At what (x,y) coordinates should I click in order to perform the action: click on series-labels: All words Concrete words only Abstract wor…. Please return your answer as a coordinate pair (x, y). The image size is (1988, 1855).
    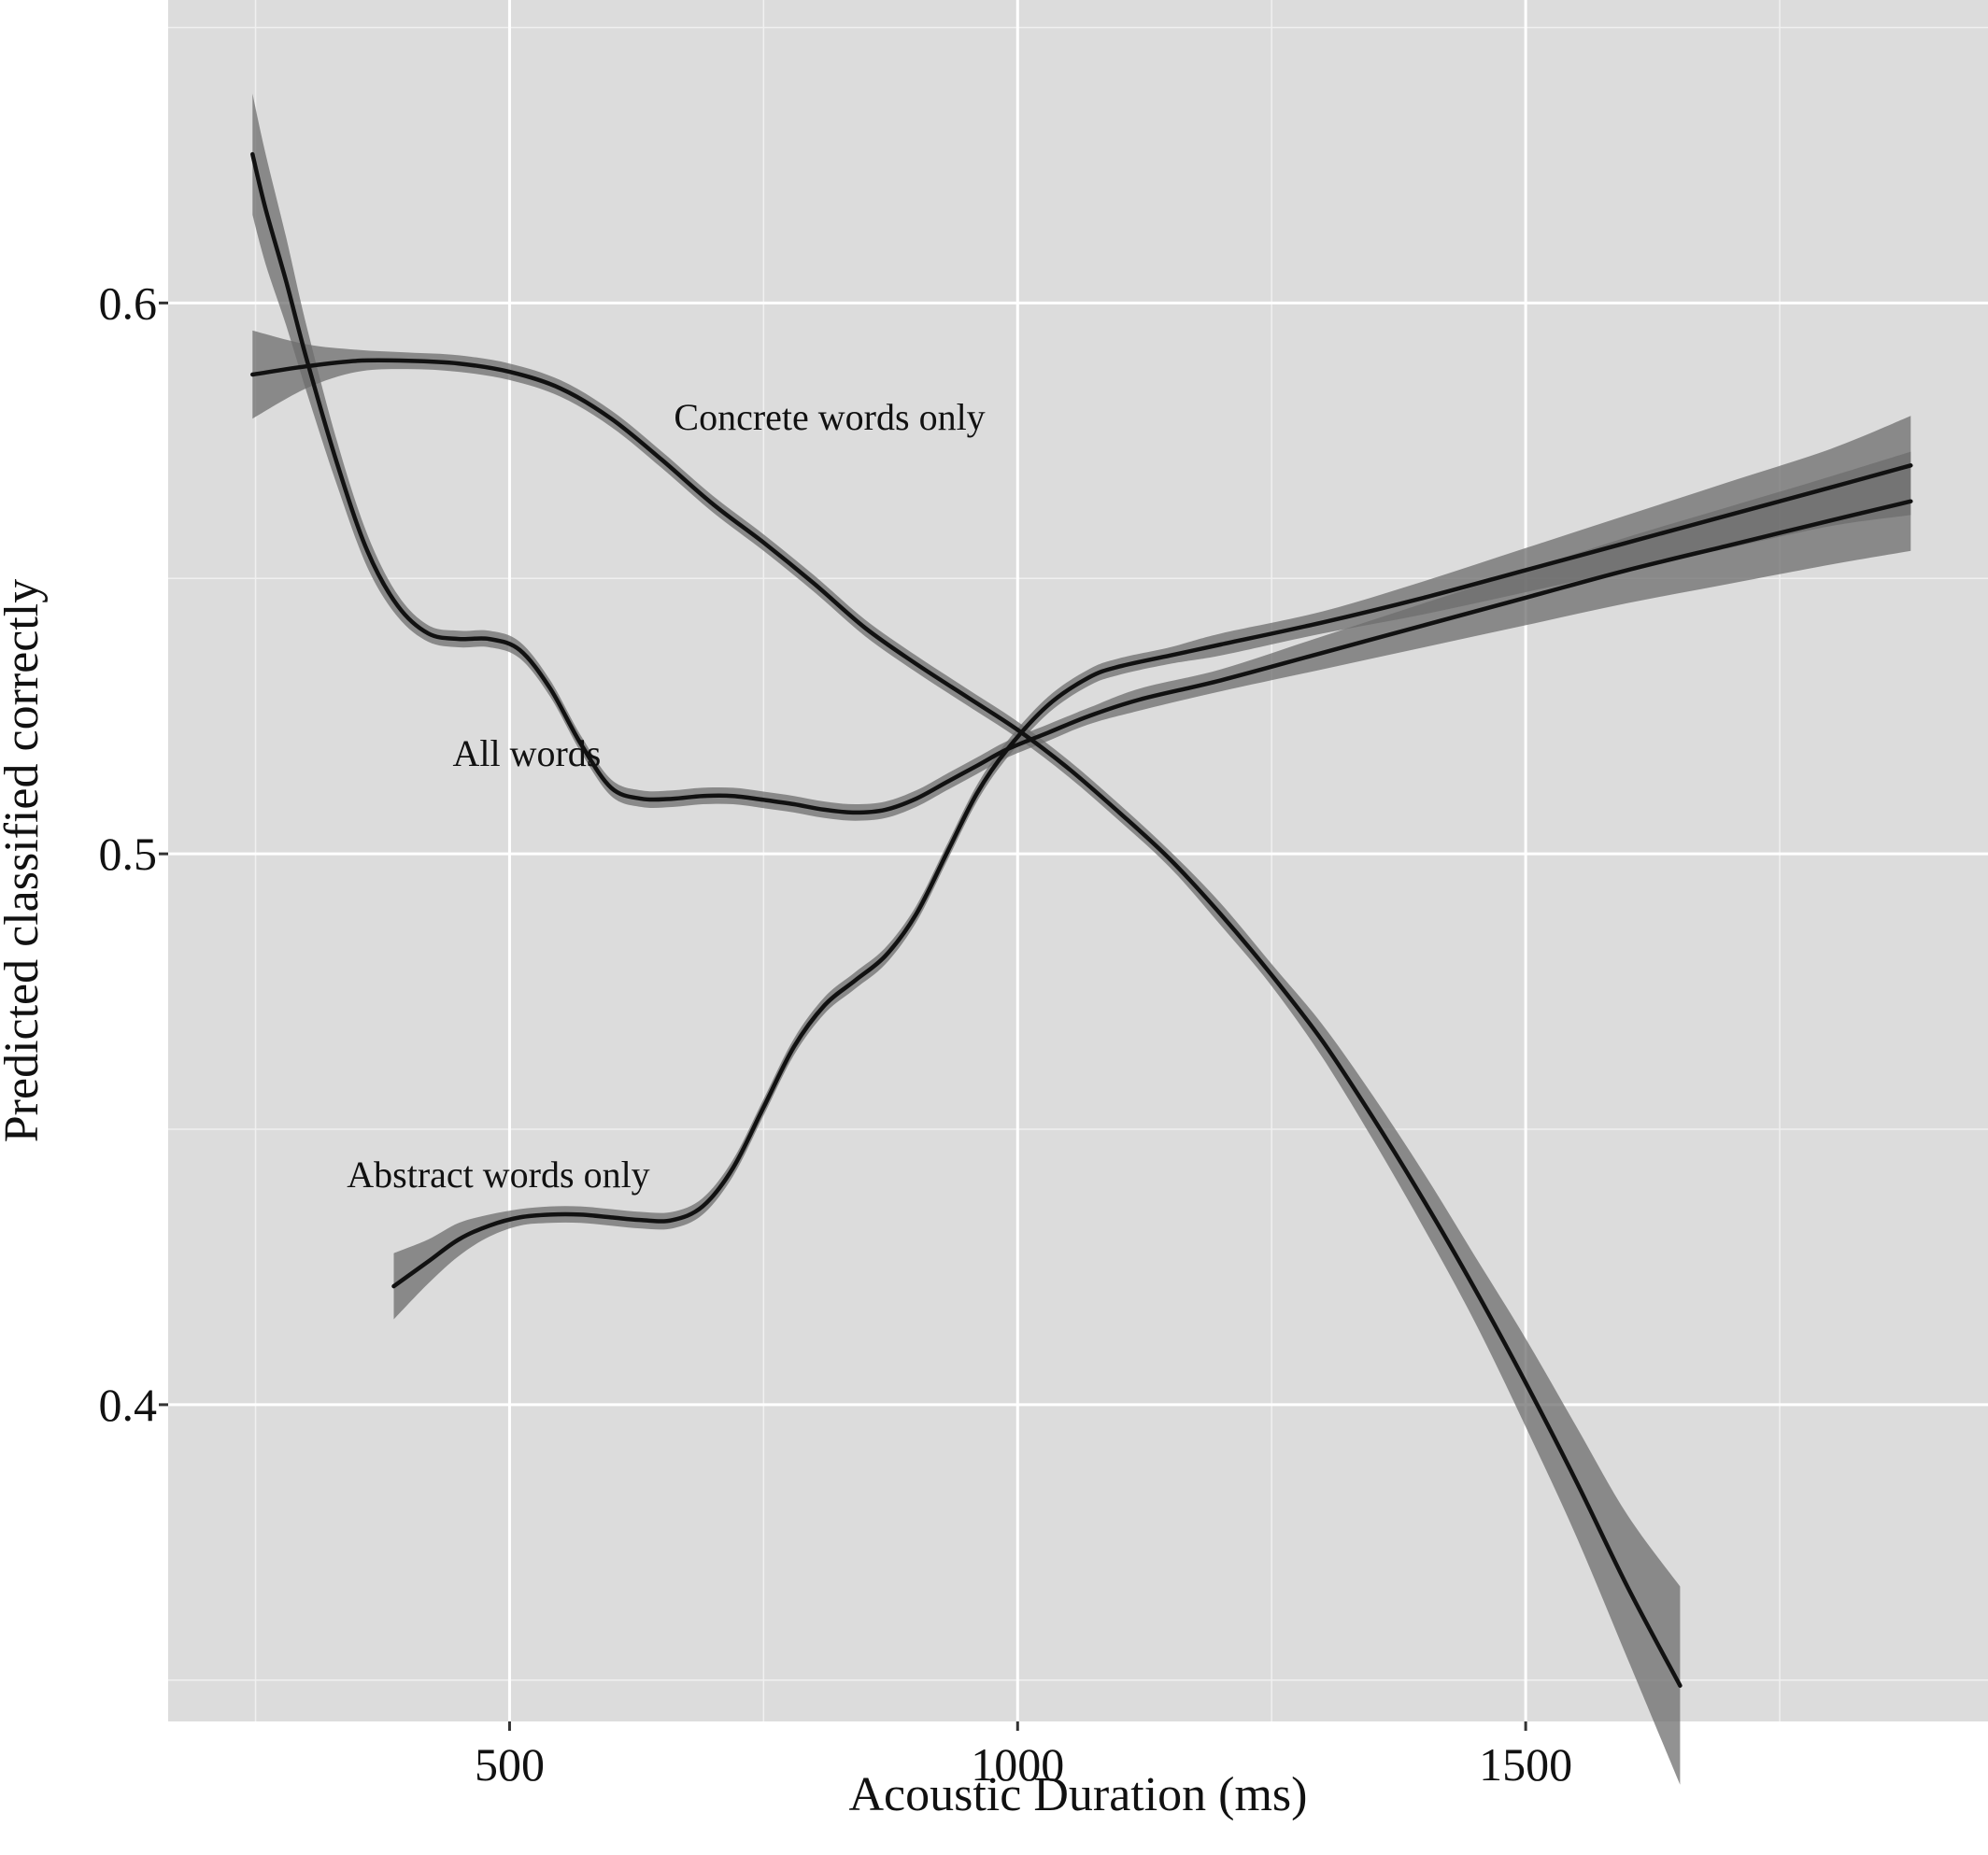
    Looking at the image, I should click on (666, 796).